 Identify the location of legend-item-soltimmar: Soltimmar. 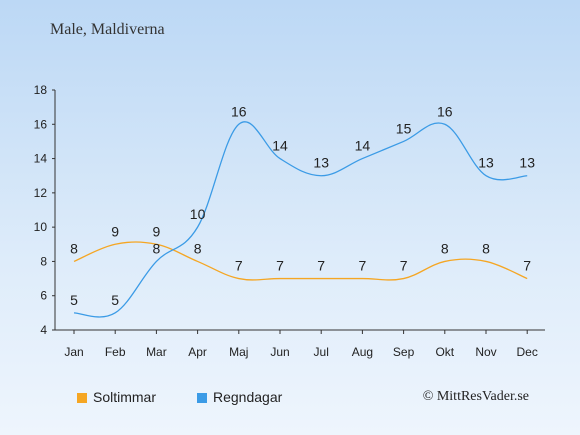
(116, 397).